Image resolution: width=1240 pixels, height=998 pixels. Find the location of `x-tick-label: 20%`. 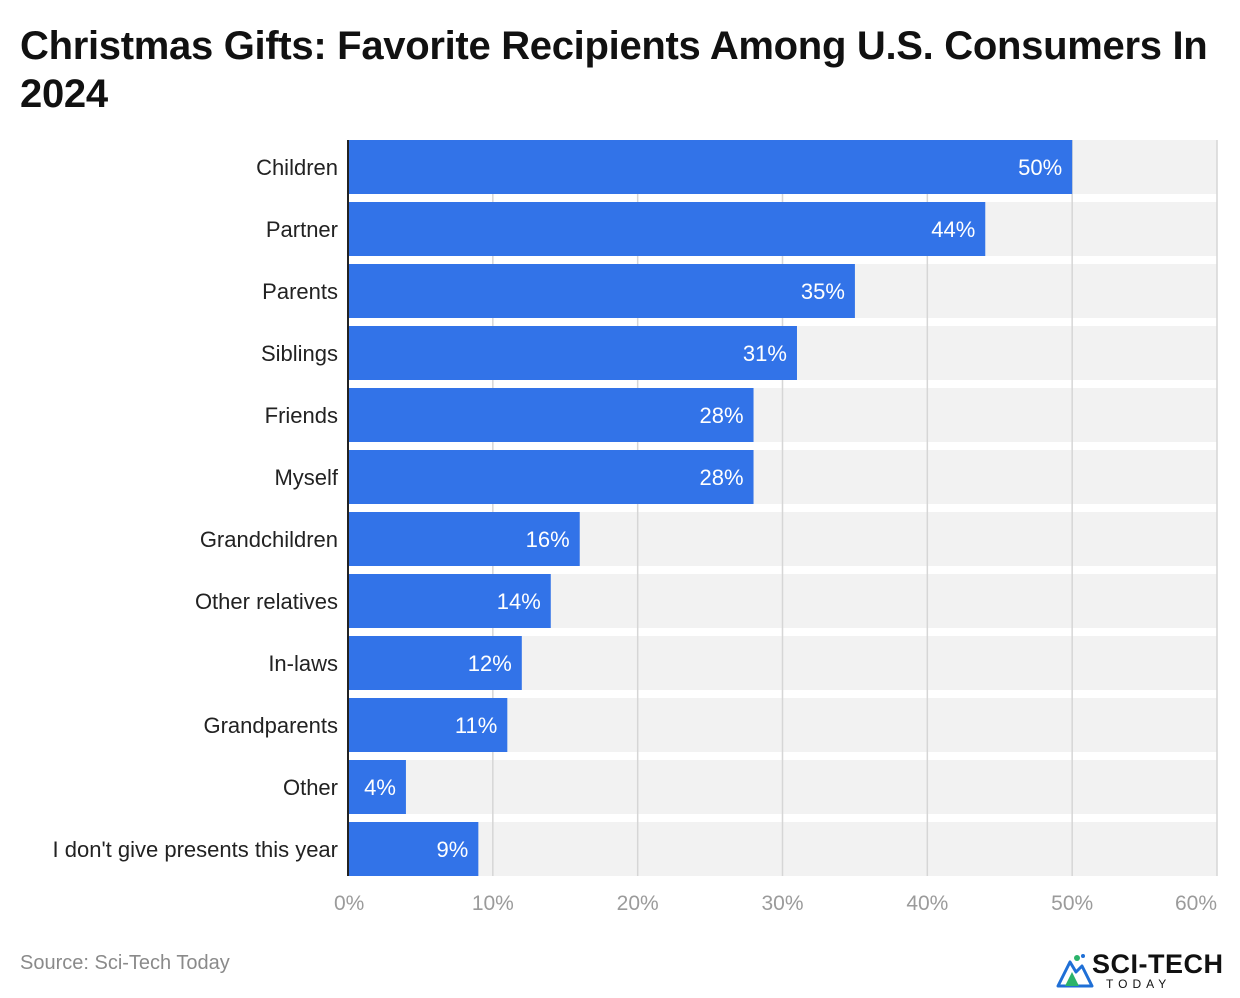

x-tick-label: 20% is located at coordinates (638, 903).